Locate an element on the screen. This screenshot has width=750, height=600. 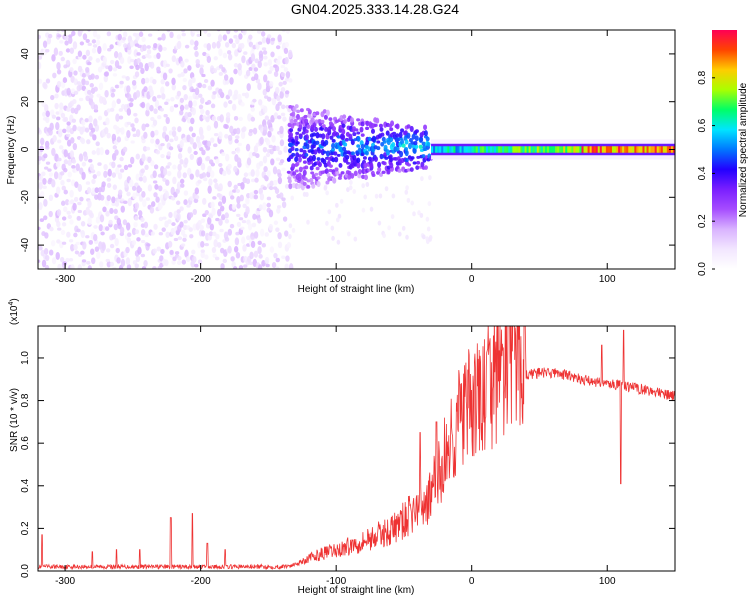
heatmap-y-tick-label: -40 is located at coordinates (25, 244).